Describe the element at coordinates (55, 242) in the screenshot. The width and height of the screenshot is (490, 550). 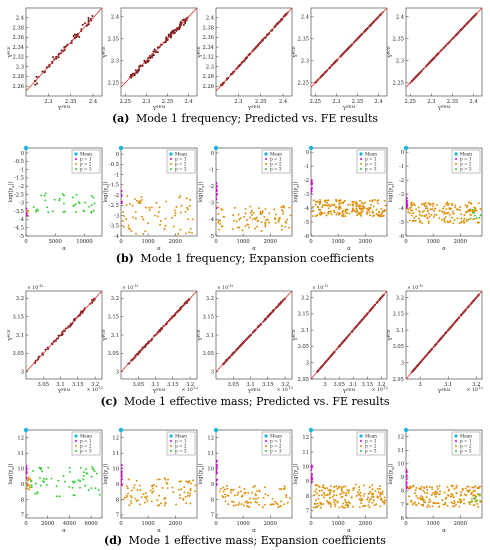
I see `x-tick-label: 5000` at that location.